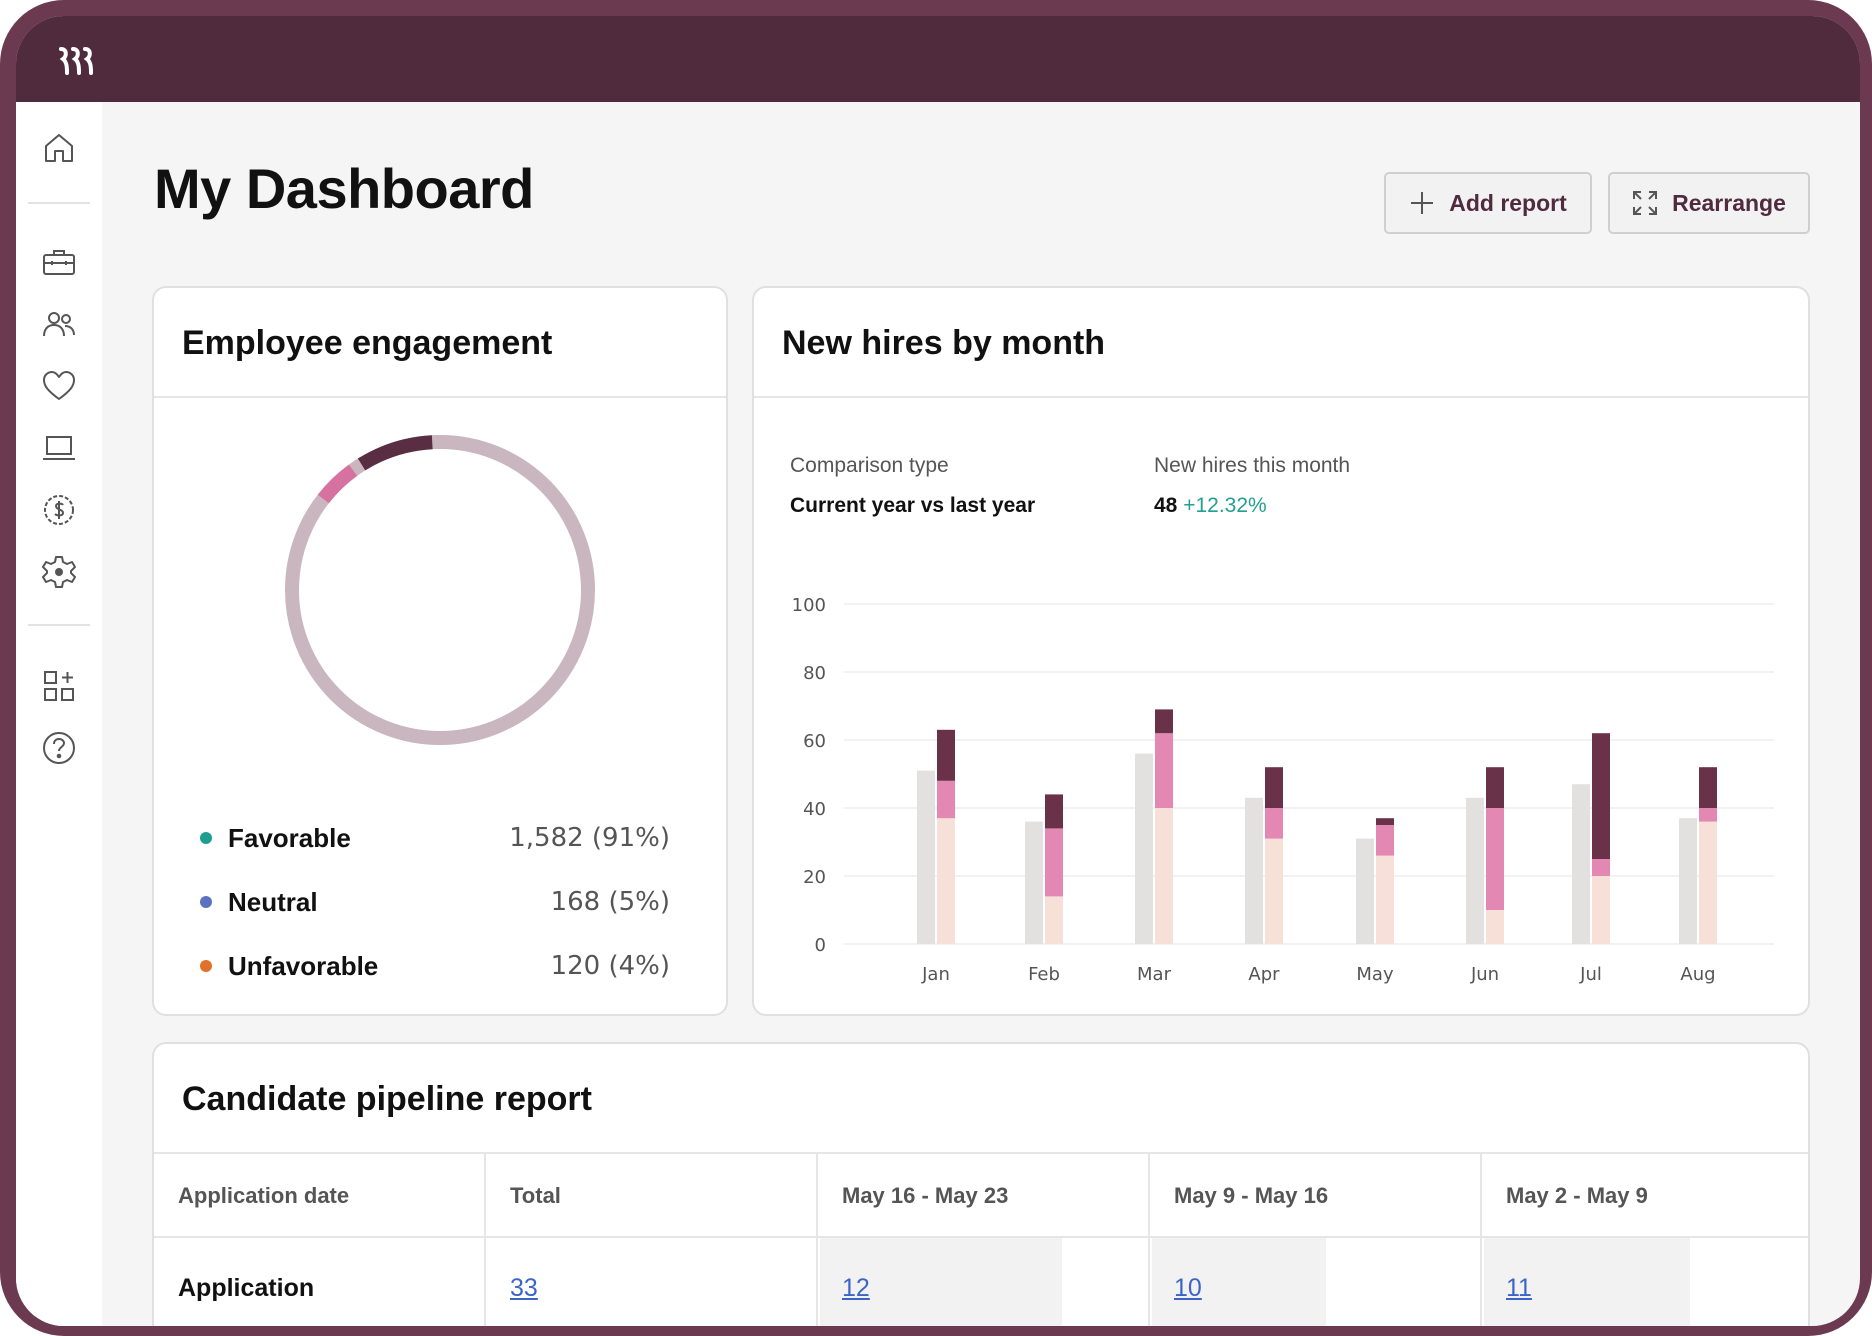 Image resolution: width=1872 pixels, height=1336 pixels. What do you see at coordinates (652, 1282) in the screenshot?
I see `cell-total: 33` at bounding box center [652, 1282].